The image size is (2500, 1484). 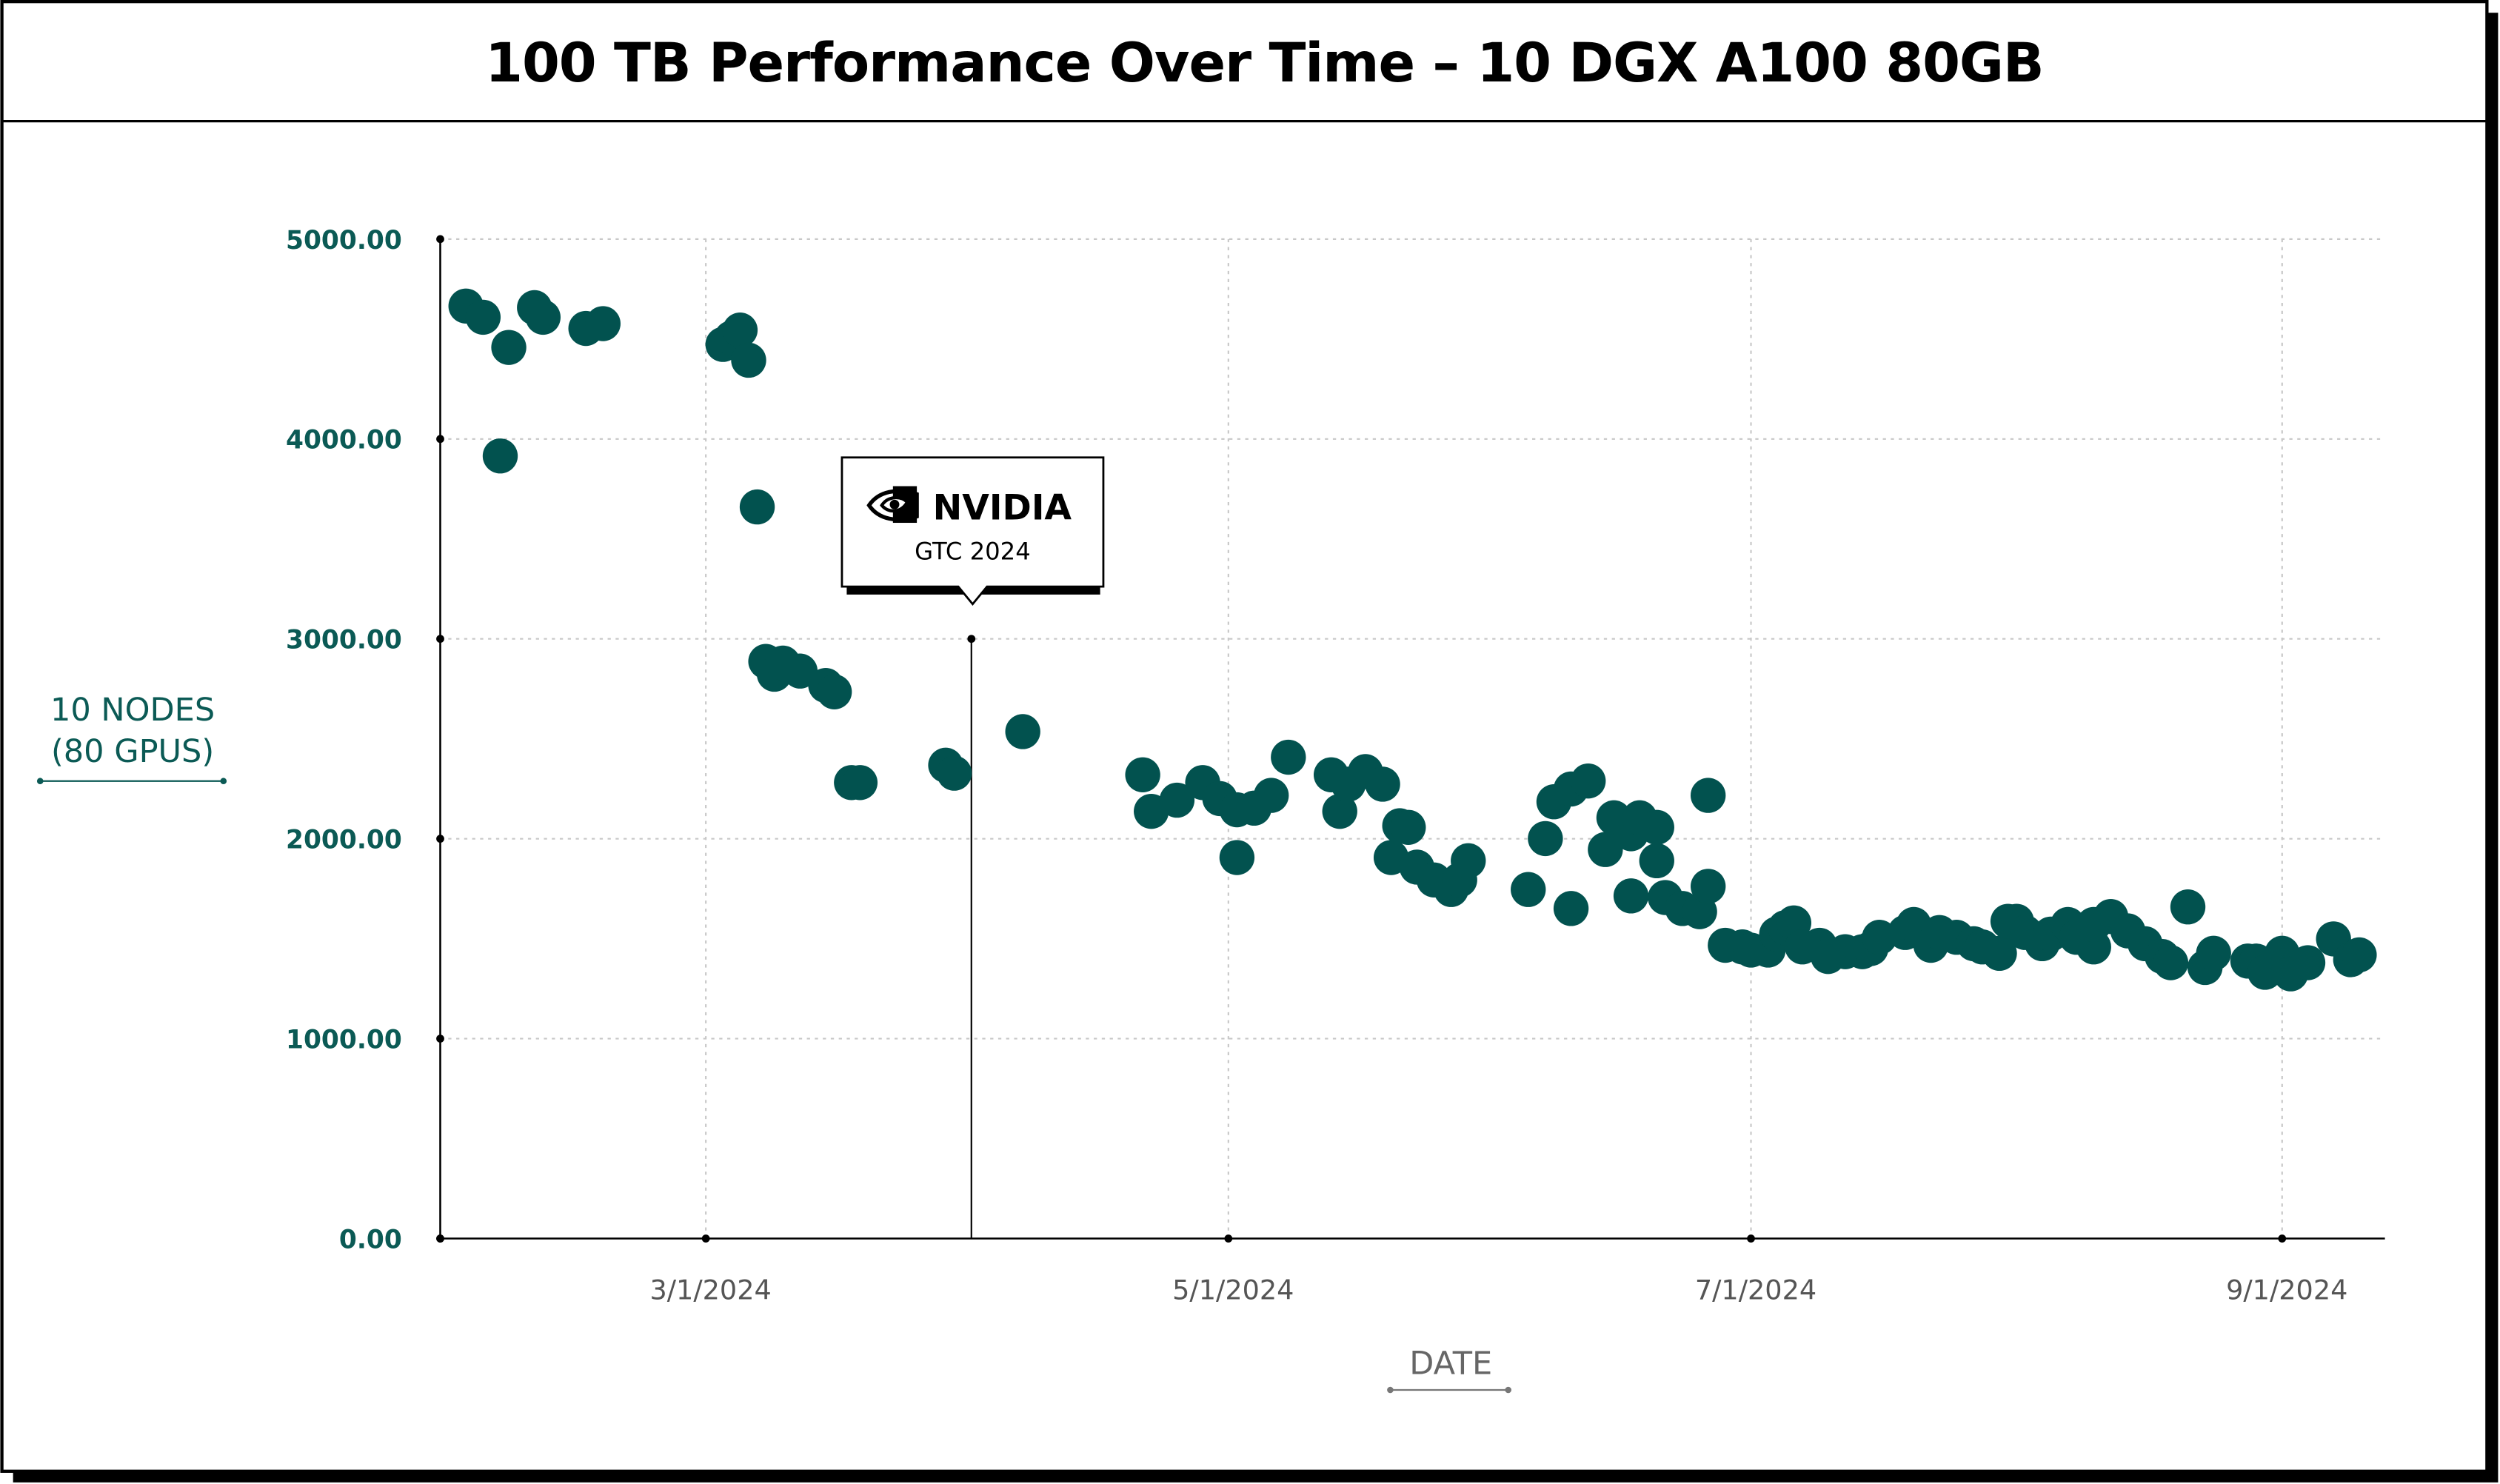 What do you see at coordinates (344, 440) in the screenshot?
I see `y-tick-label: 4000.00` at bounding box center [344, 440].